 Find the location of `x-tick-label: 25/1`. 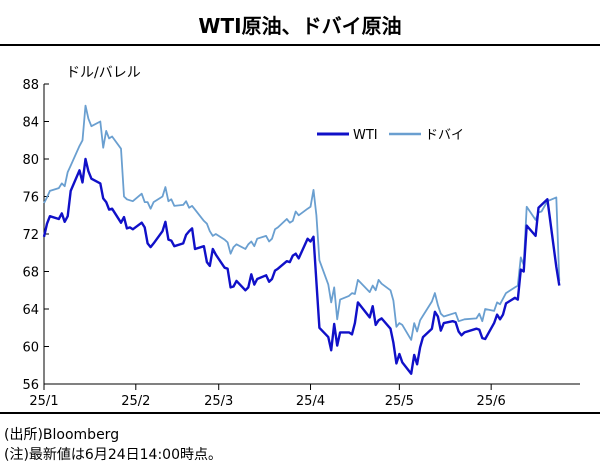

x-tick-label: 25/1 is located at coordinates (43, 401).